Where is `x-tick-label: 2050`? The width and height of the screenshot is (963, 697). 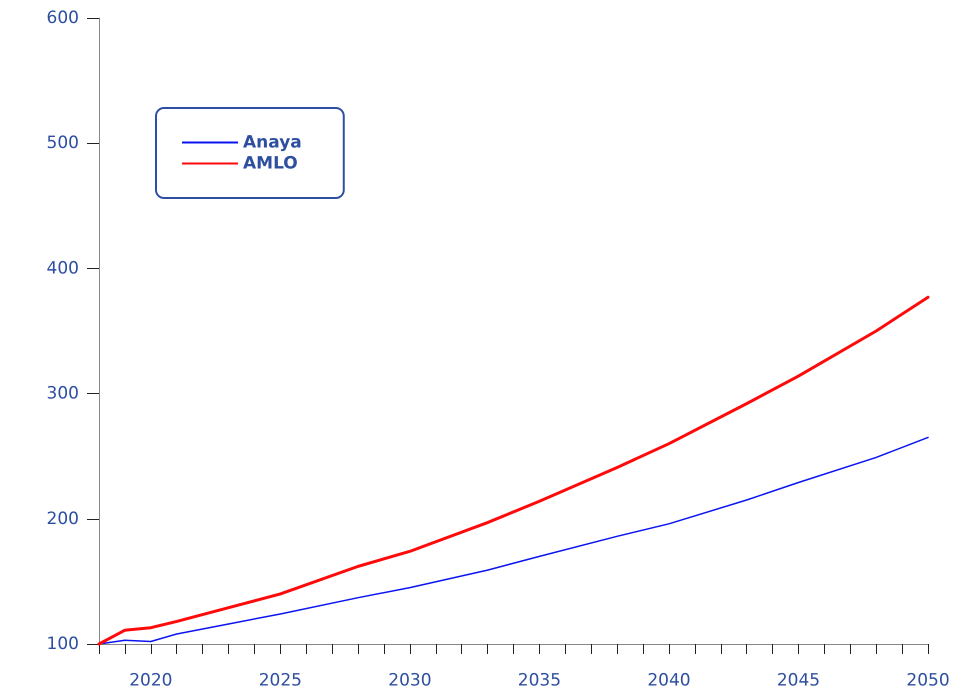 x-tick-label: 2050 is located at coordinates (928, 680).